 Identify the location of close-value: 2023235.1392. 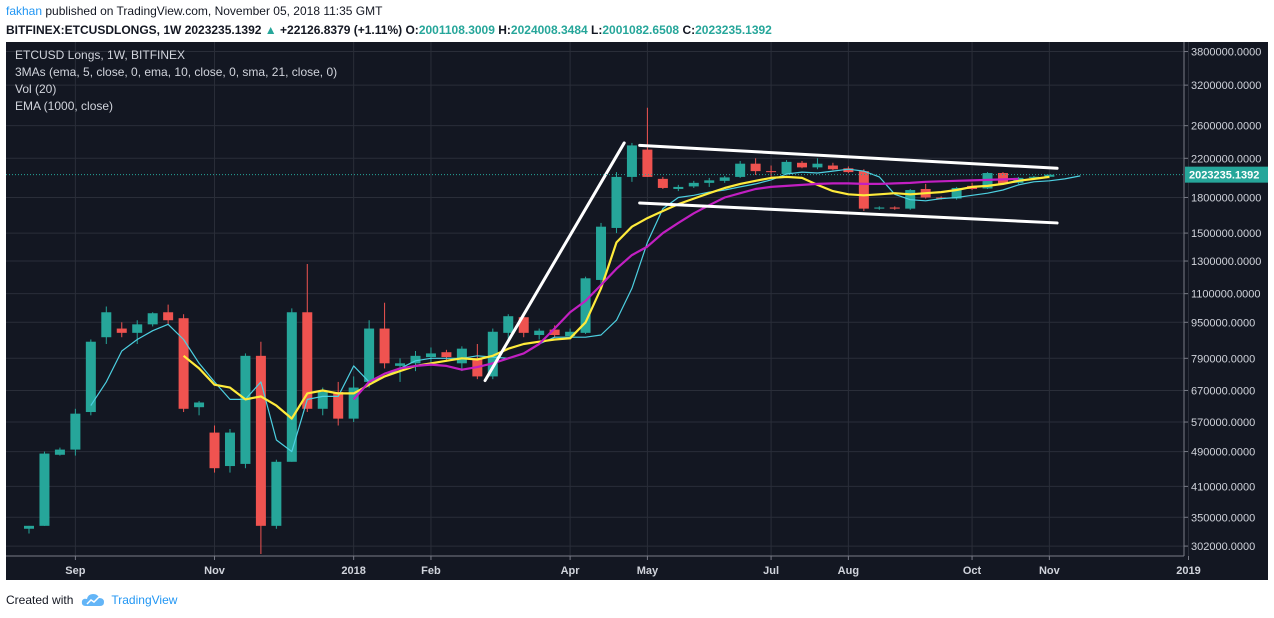
(733, 30).